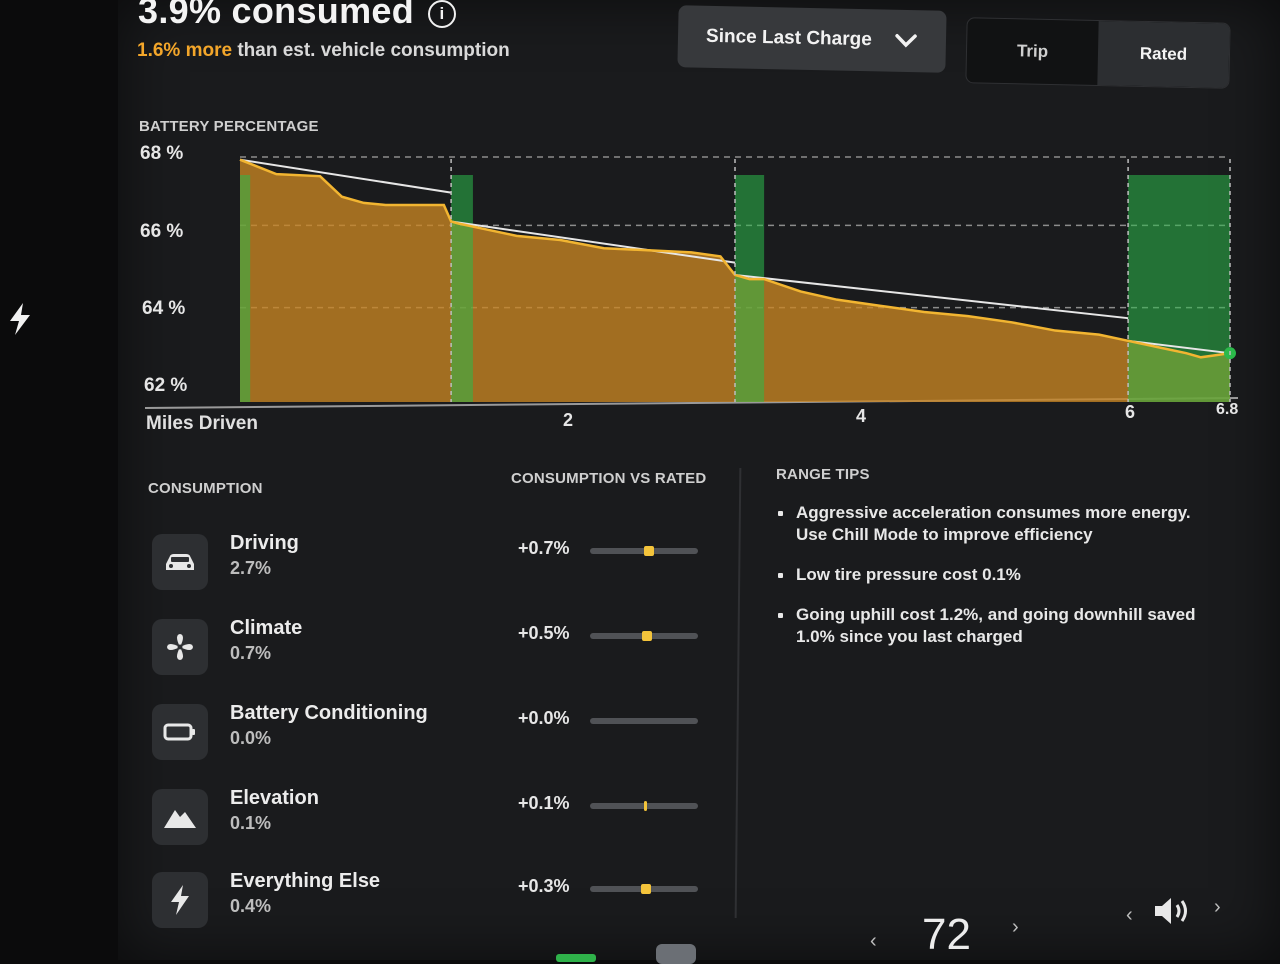  I want to click on range-tips-heading: RANGE TIPS, so click(823, 474).